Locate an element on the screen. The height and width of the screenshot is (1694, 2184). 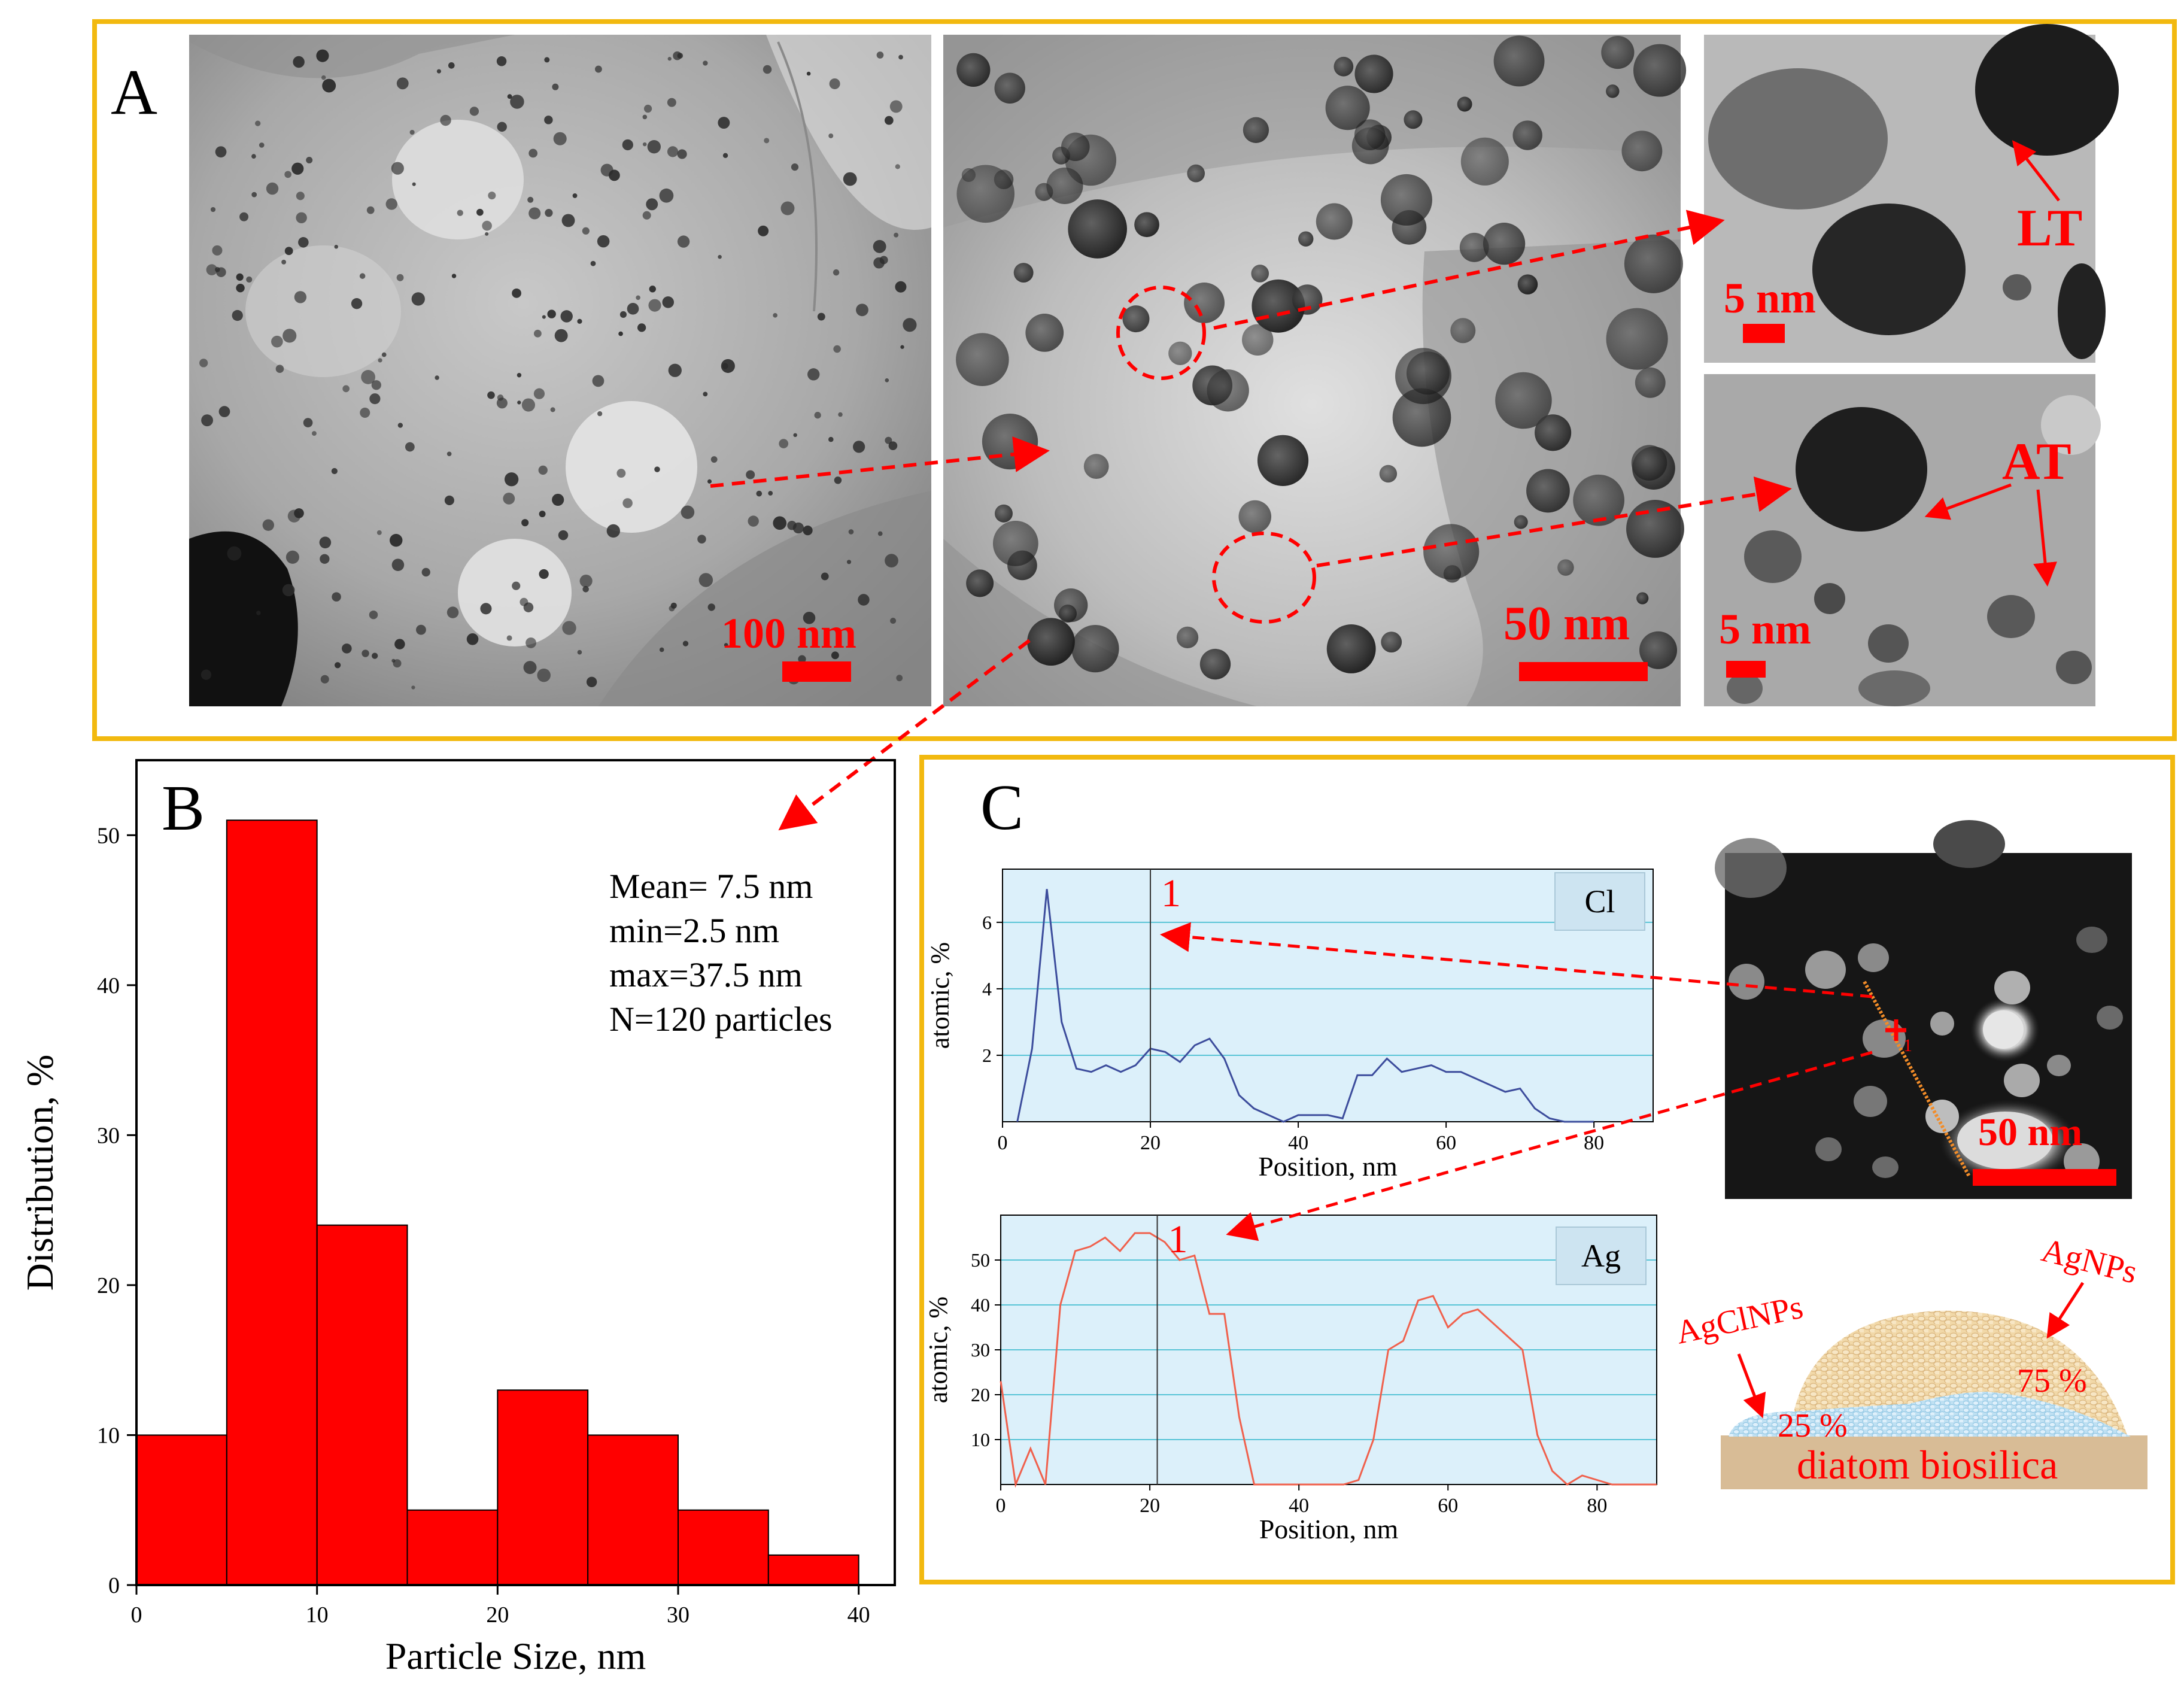
x-tick-label: 30 is located at coordinates (678, 1615).